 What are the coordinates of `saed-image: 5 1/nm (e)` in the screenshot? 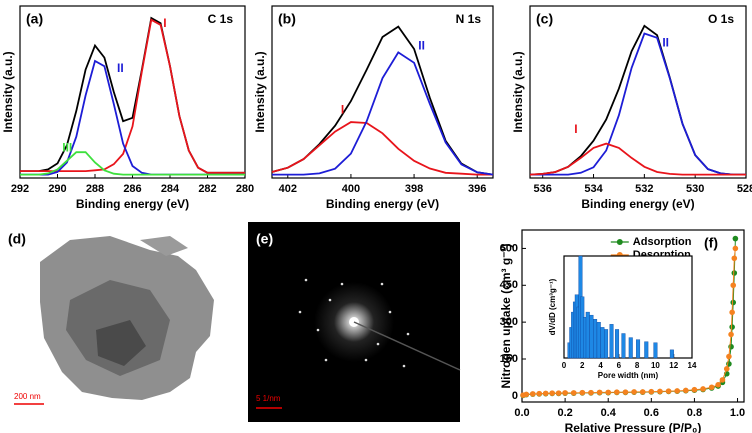 It's located at (354, 322).